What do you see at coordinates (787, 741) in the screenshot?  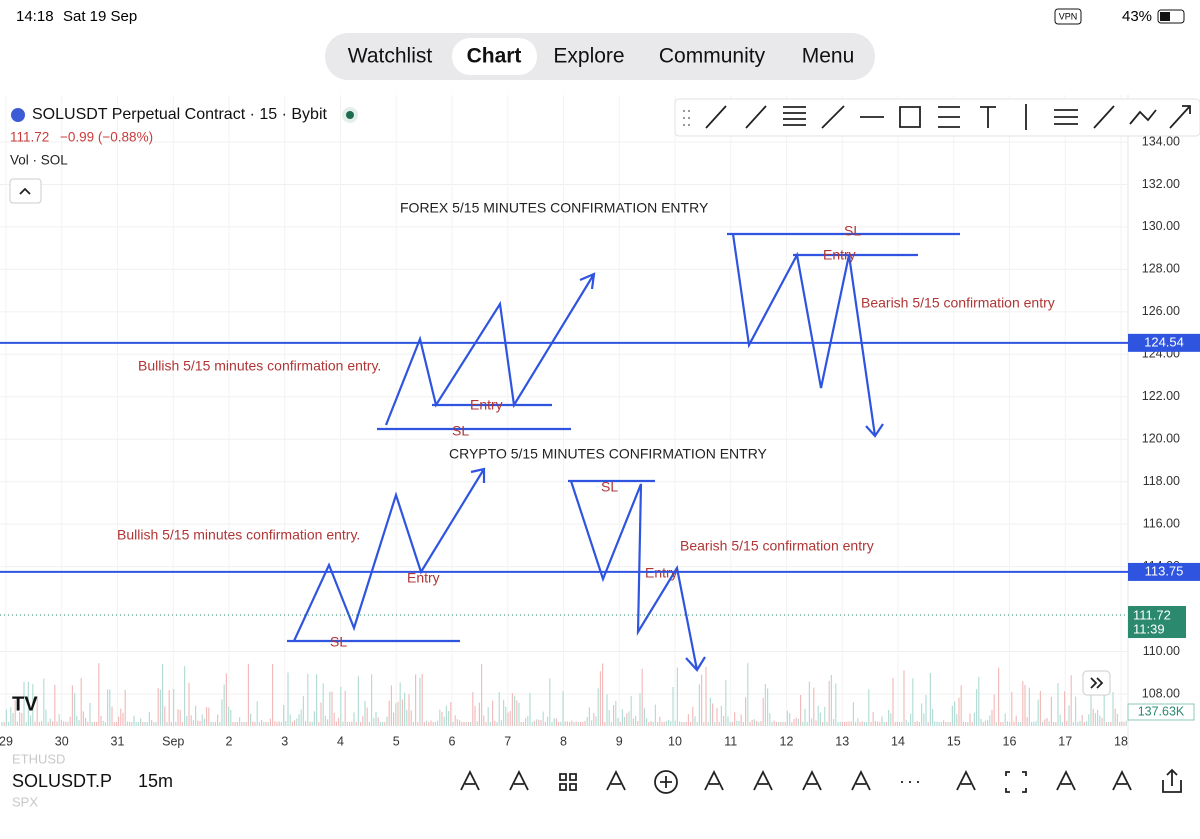 I see `x-tick-label: 12` at bounding box center [787, 741].